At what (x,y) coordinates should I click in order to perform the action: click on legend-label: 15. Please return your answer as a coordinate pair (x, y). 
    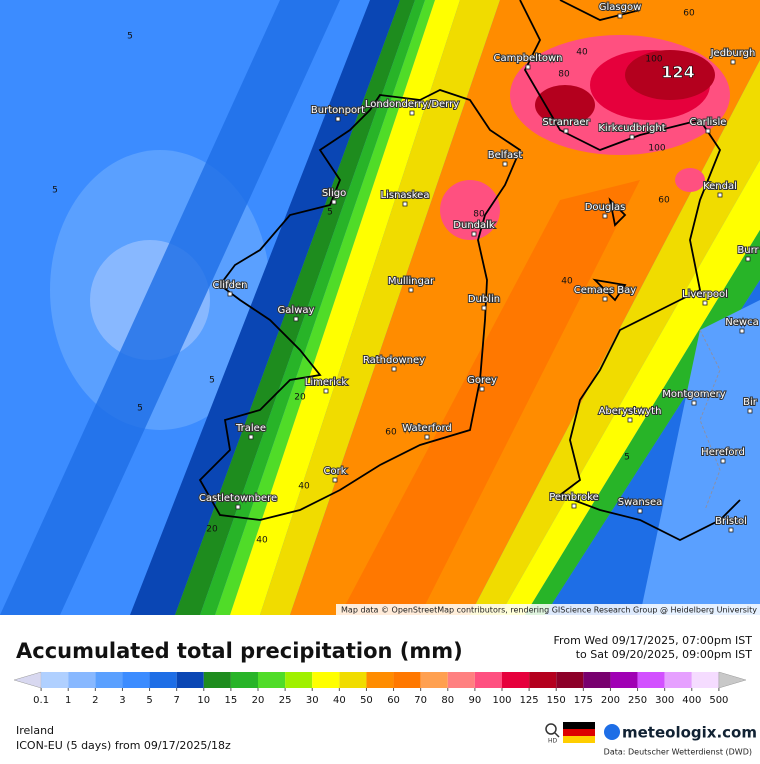
    Looking at the image, I should click on (231, 700).